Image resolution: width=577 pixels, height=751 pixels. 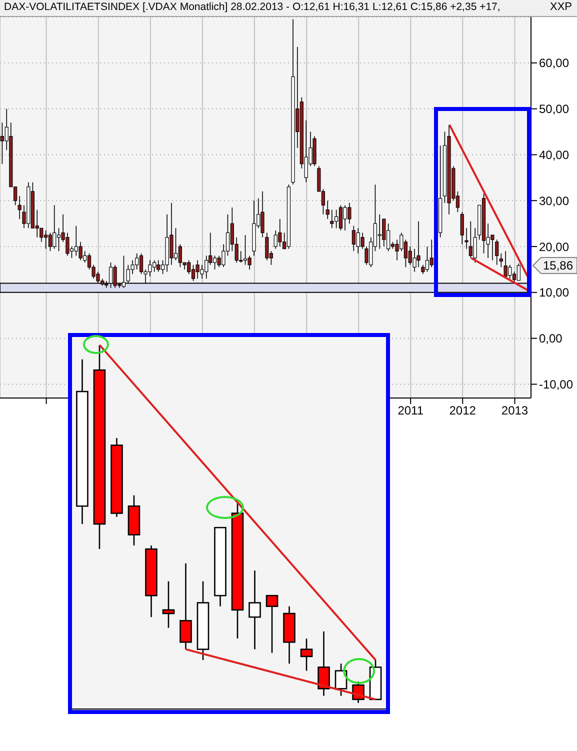 What do you see at coordinates (554, 247) in the screenshot?
I see `y-tick-label: 20,00` at bounding box center [554, 247].